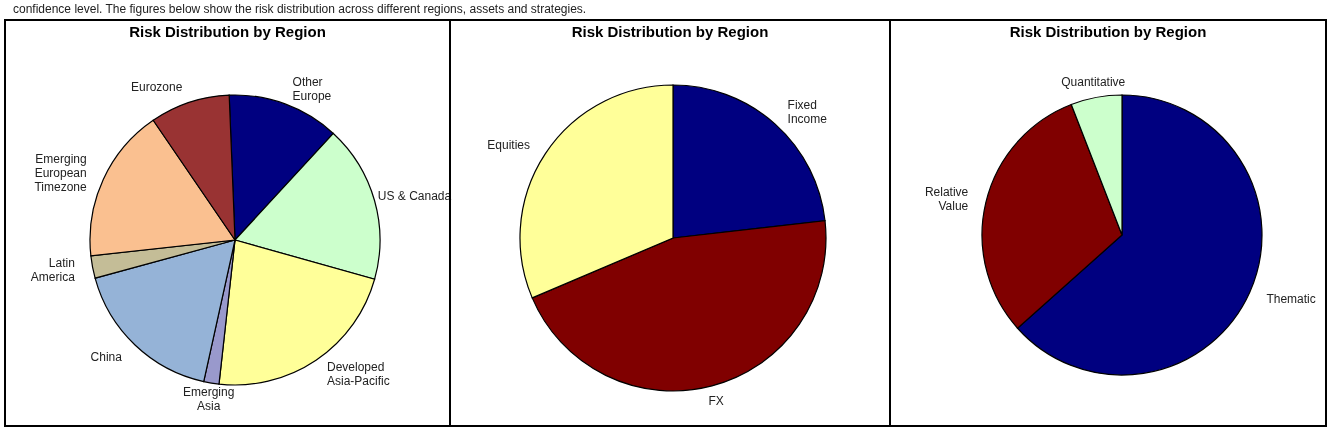  I want to click on slice-label: Eurozone, so click(157, 87).